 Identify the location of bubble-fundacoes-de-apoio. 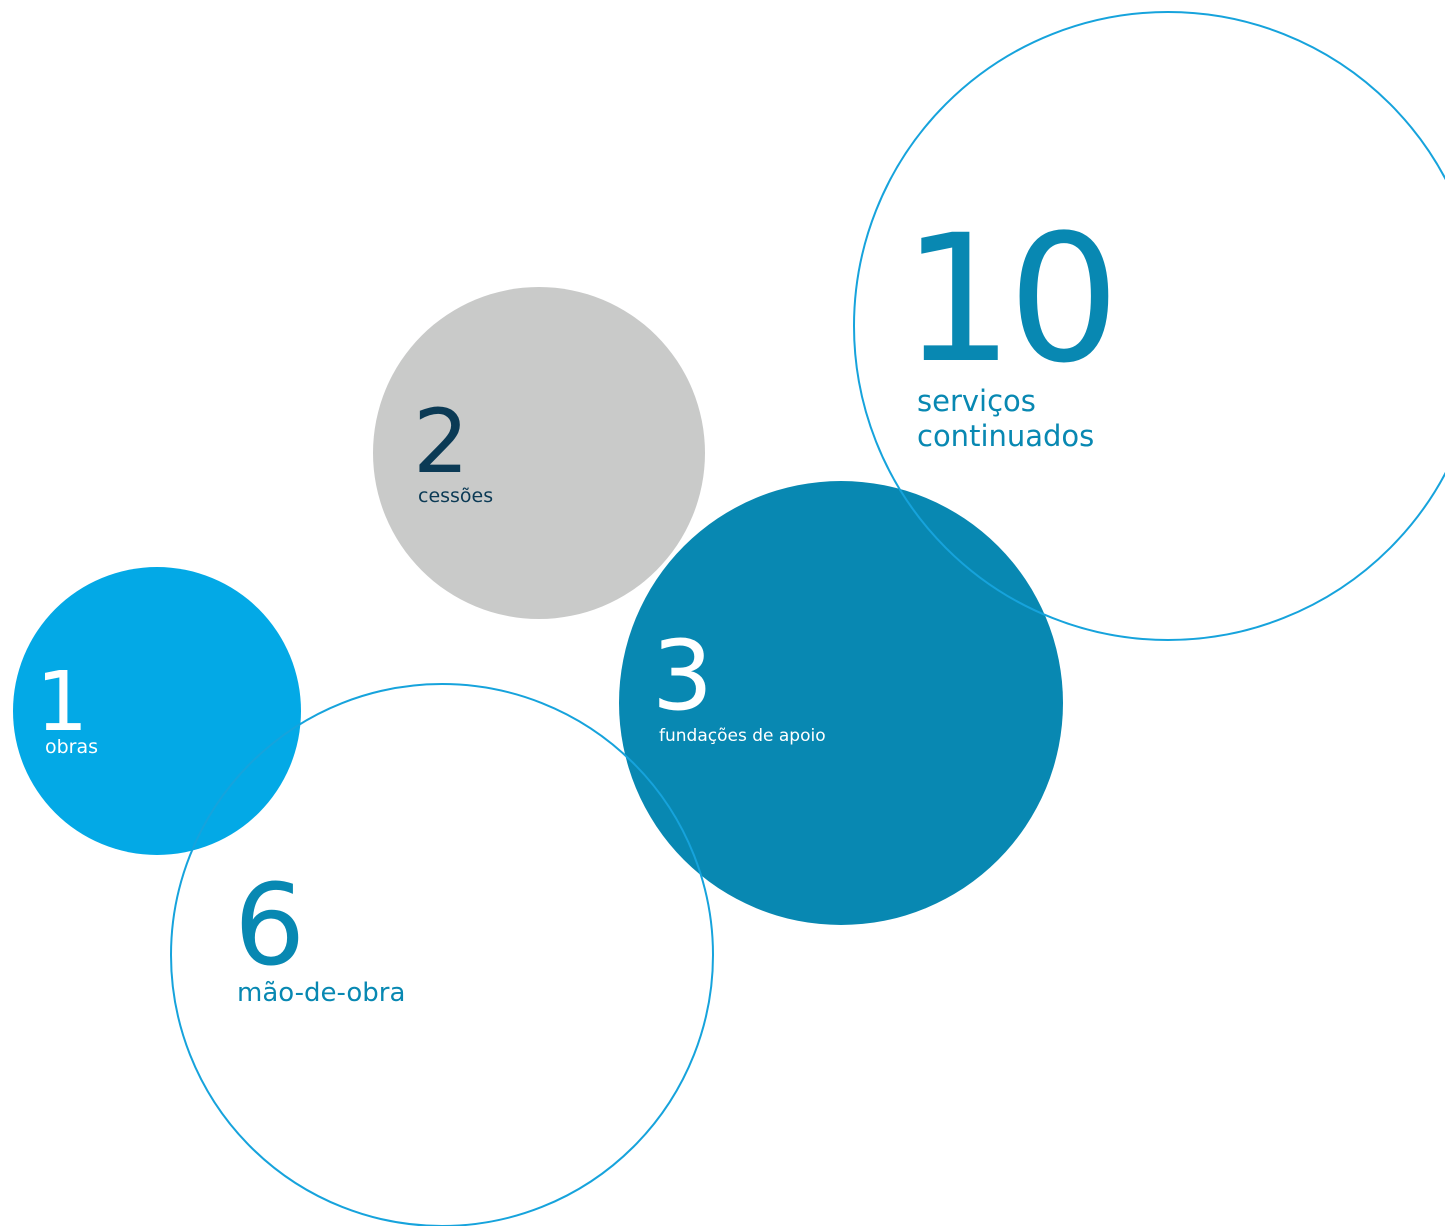
(841, 703).